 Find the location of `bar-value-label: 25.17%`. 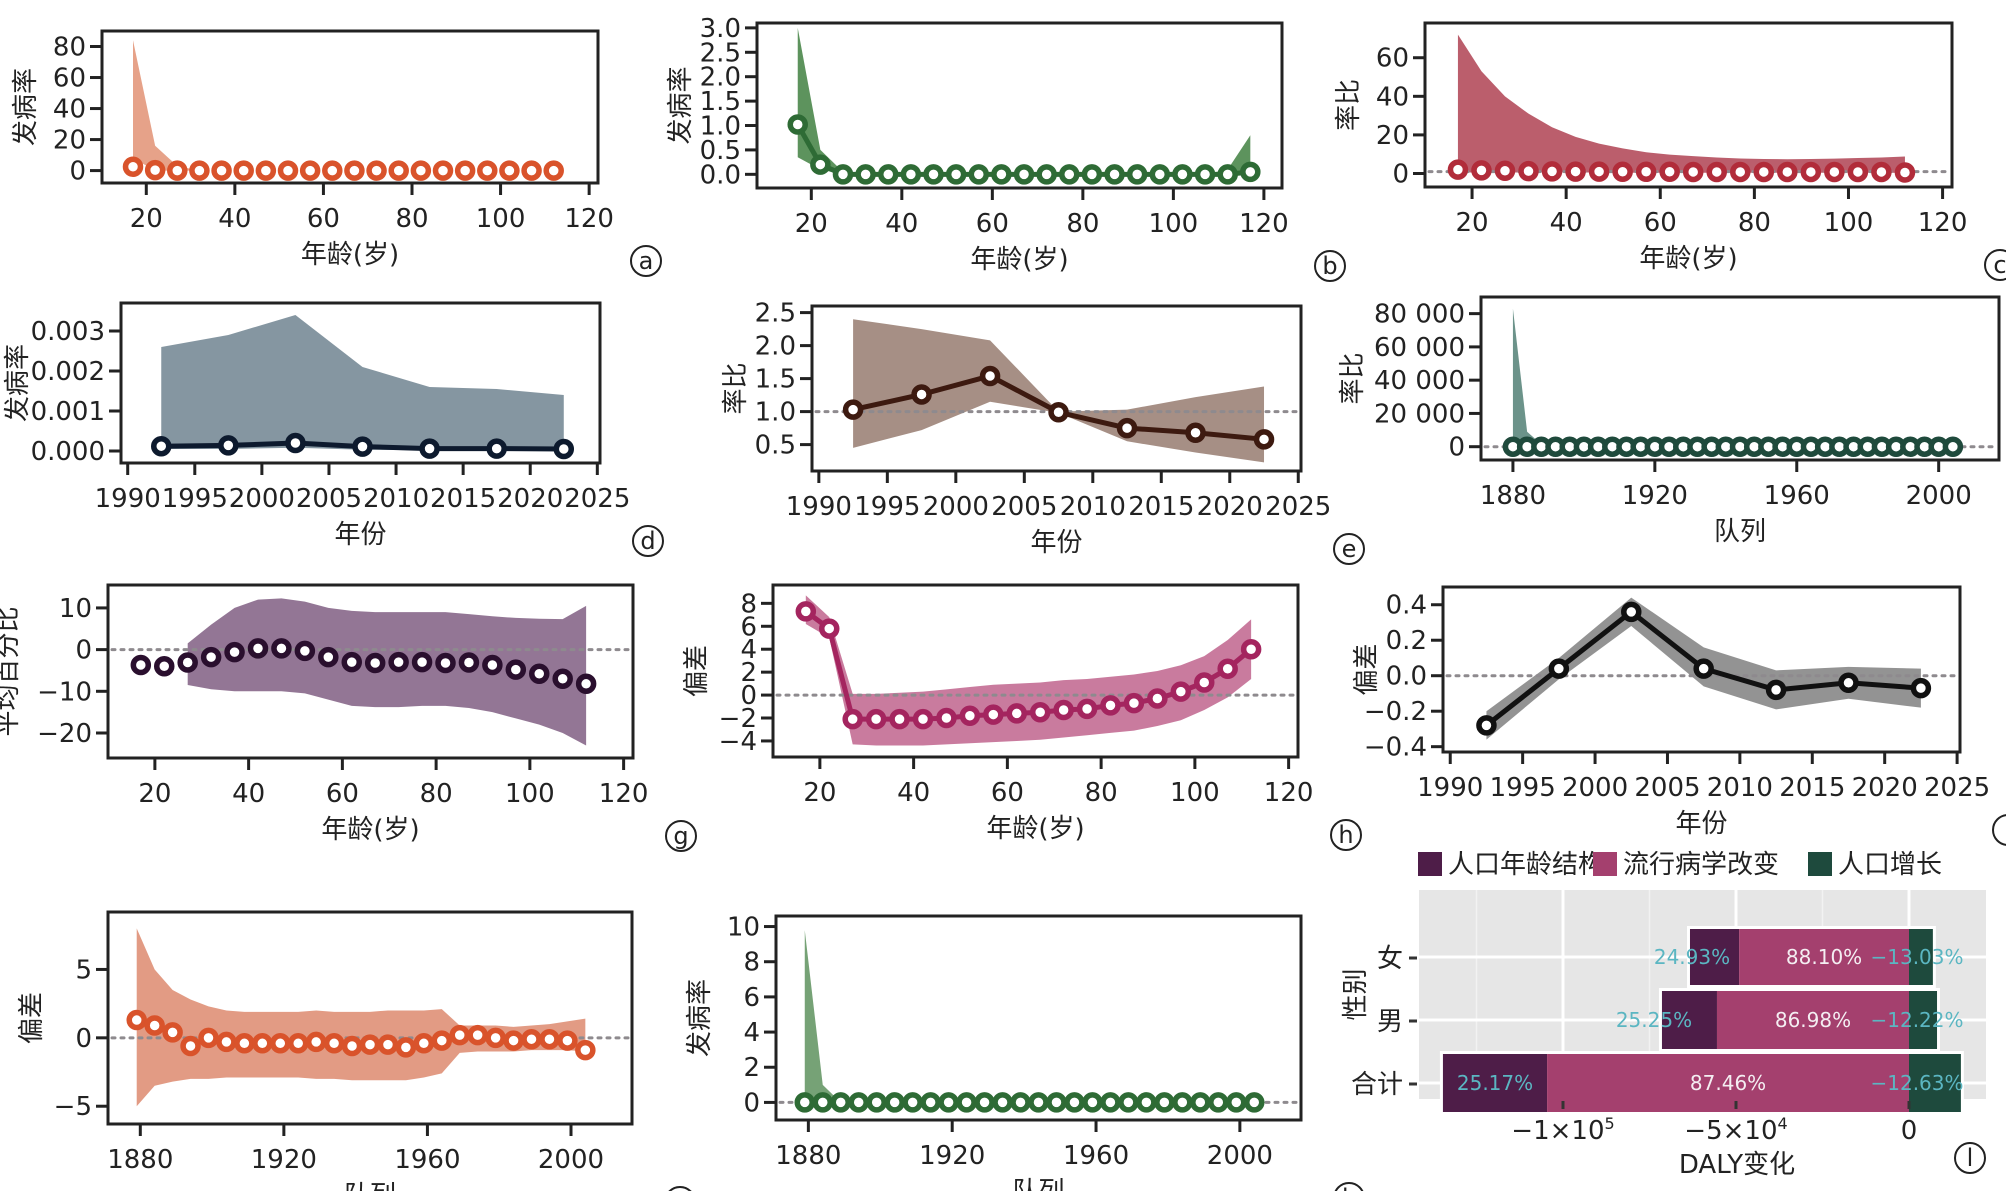

bar-value-label: 25.17% is located at coordinates (1495, 1083).